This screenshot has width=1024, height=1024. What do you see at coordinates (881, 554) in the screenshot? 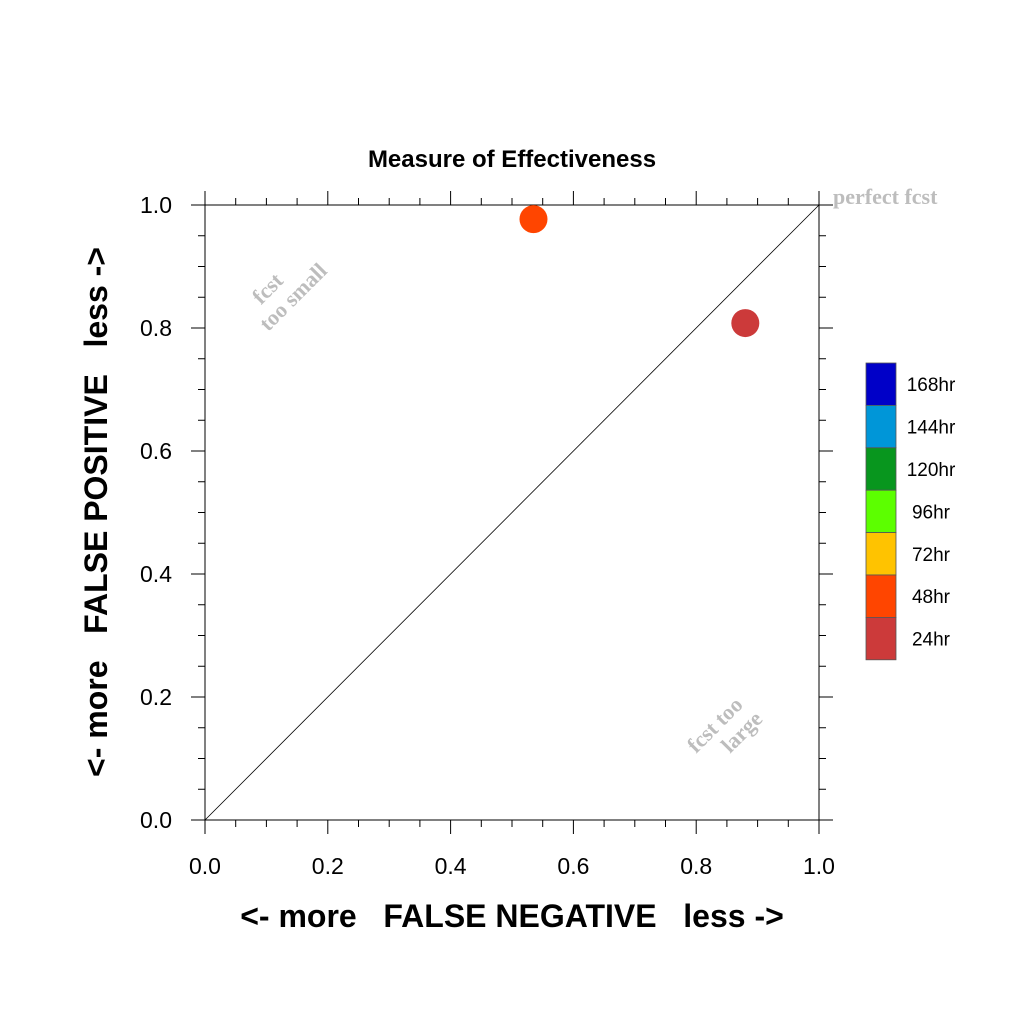
I see `legend-swatch-72hr` at bounding box center [881, 554].